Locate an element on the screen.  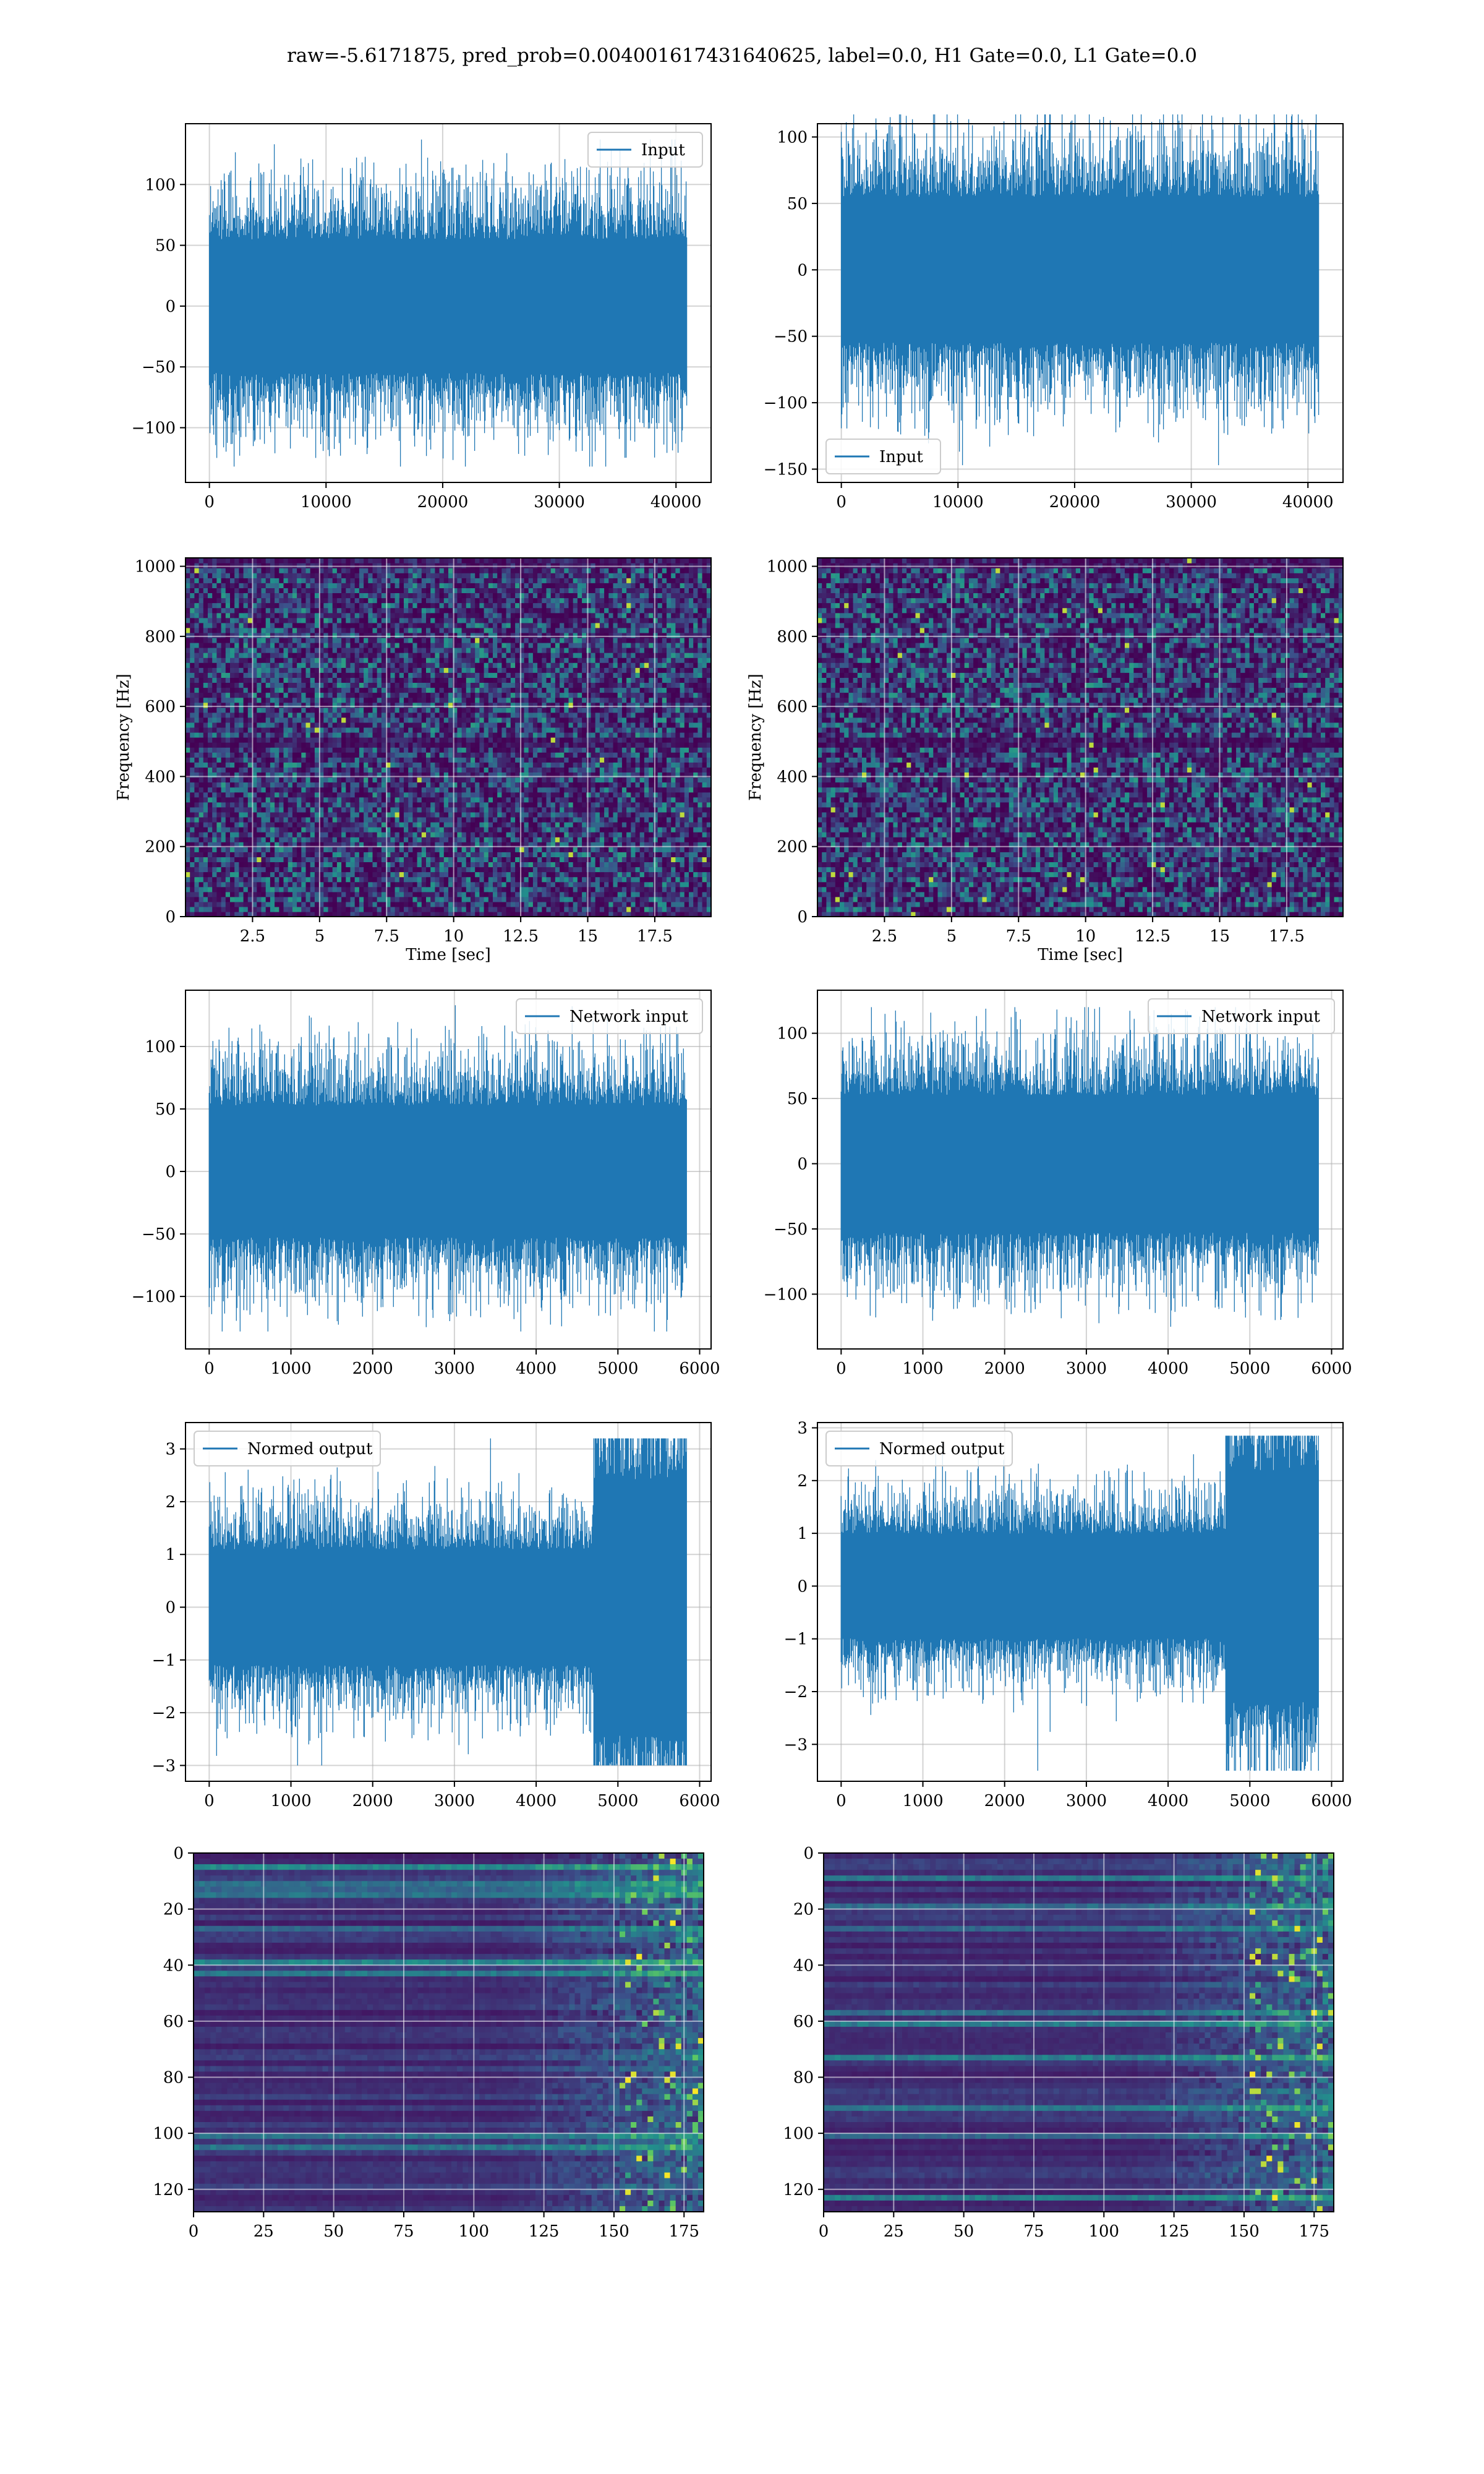
y-axis-label: Frequency [Hz] is located at coordinates (123, 738).